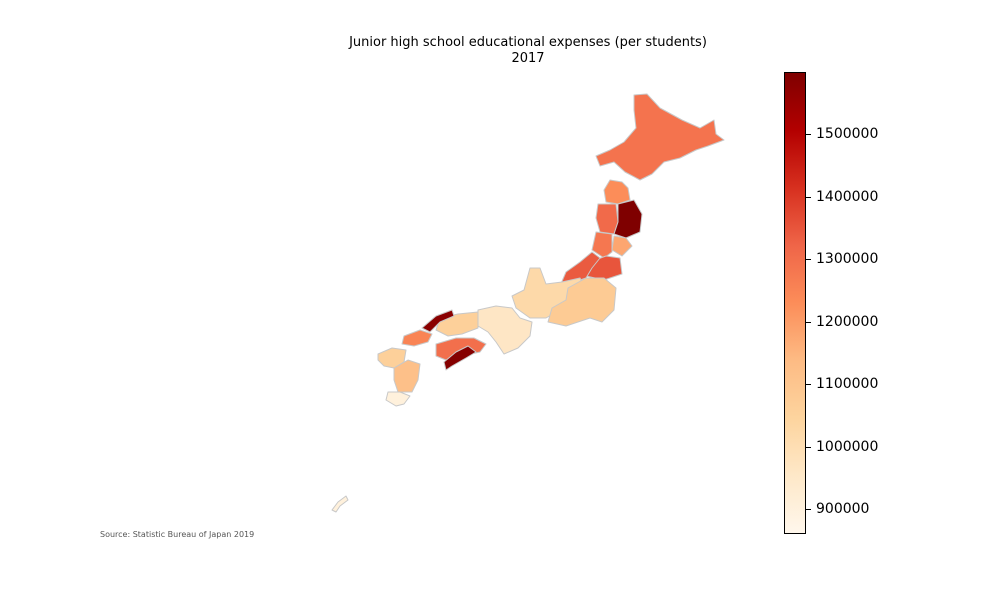  I want to click on region-shimane, so click(438, 321).